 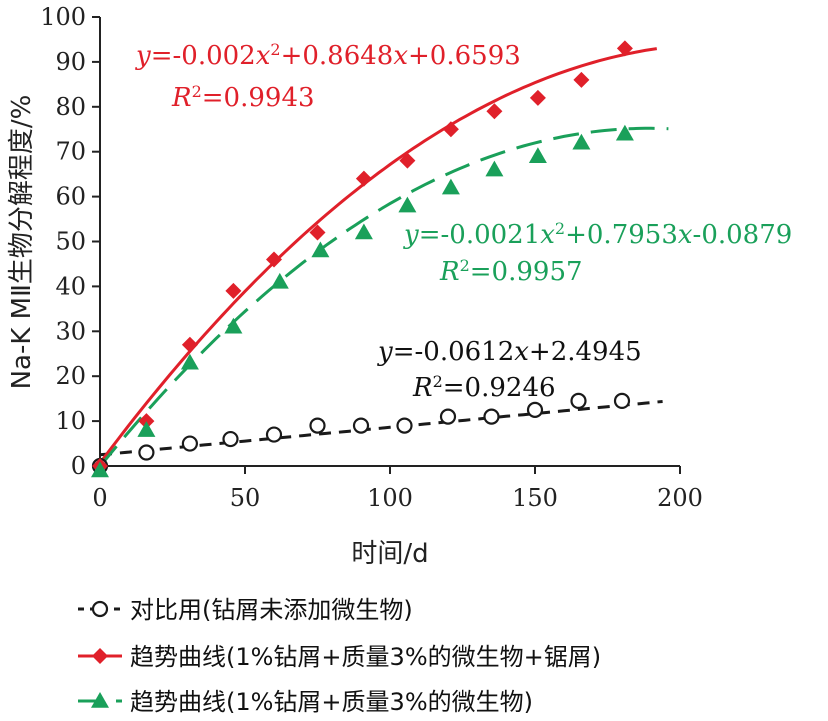 What do you see at coordinates (70, 242) in the screenshot?
I see `y-tick-label: 50` at bounding box center [70, 242].